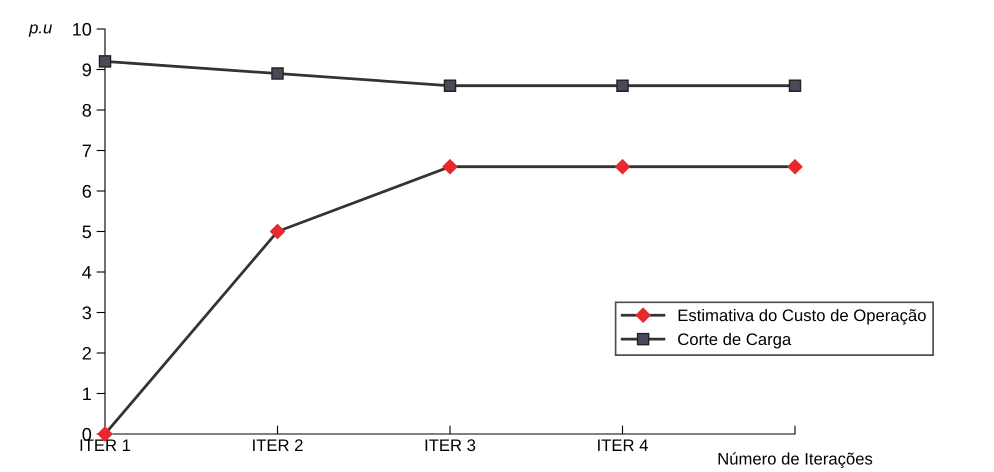 Image resolution: width=994 pixels, height=472 pixels. I want to click on y-tick-label: 7, so click(86, 151).